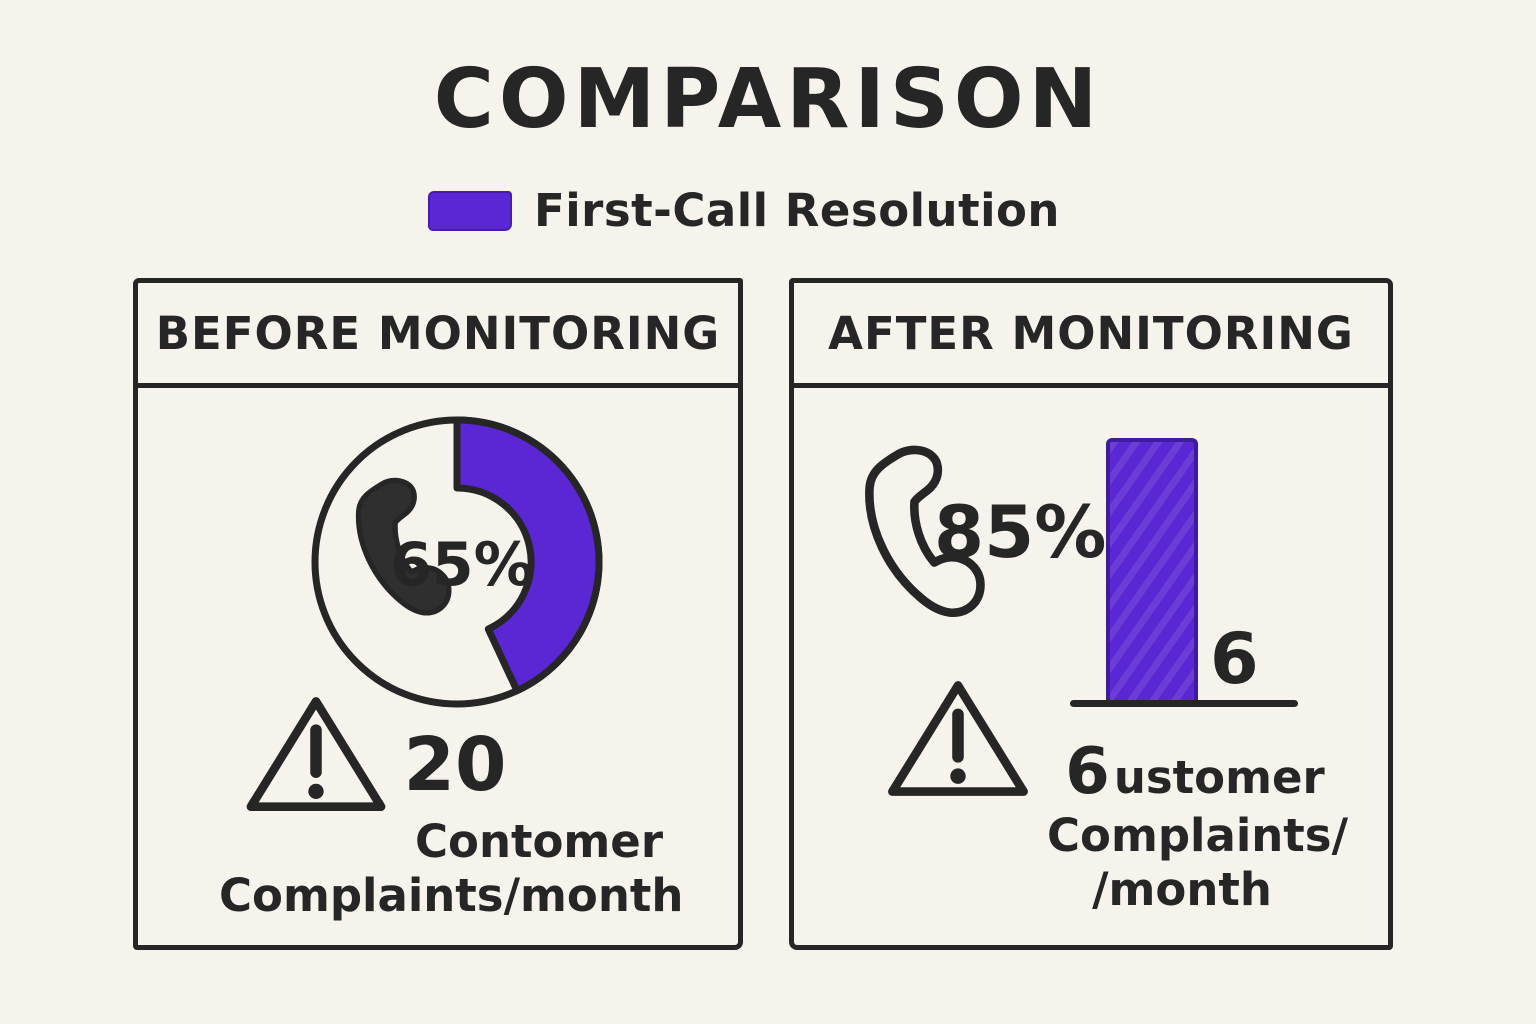 The width and height of the screenshot is (1536, 1024). I want to click on bar-value-label: 6, so click(1234, 659).